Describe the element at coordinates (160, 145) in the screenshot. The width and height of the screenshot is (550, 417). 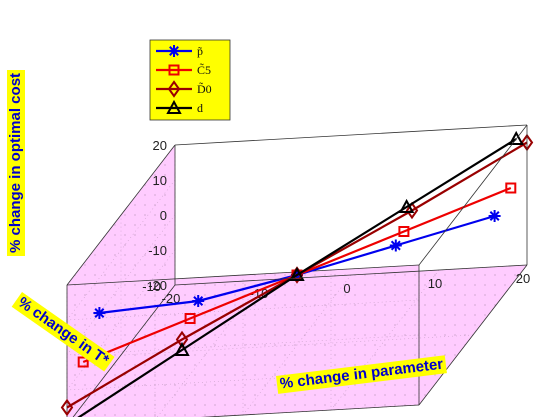
I see `z-tick-label: 20` at that location.